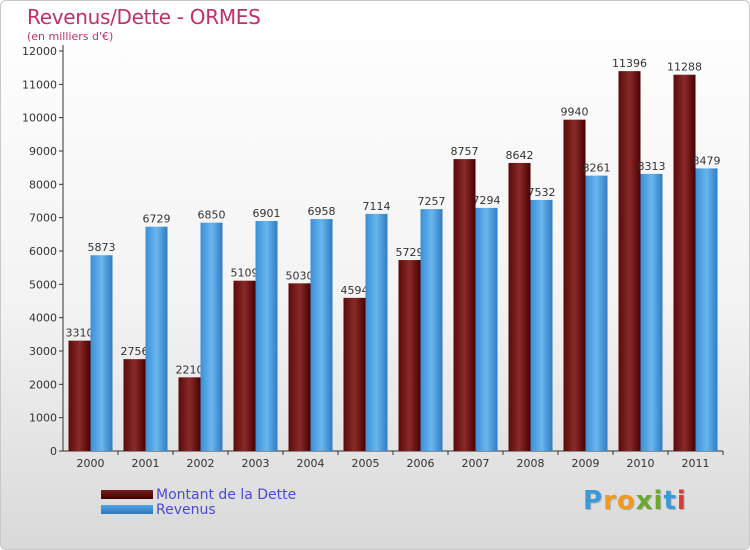 Image resolution: width=750 pixels, height=550 pixels. I want to click on data-label-revenue: 7114, so click(377, 206).